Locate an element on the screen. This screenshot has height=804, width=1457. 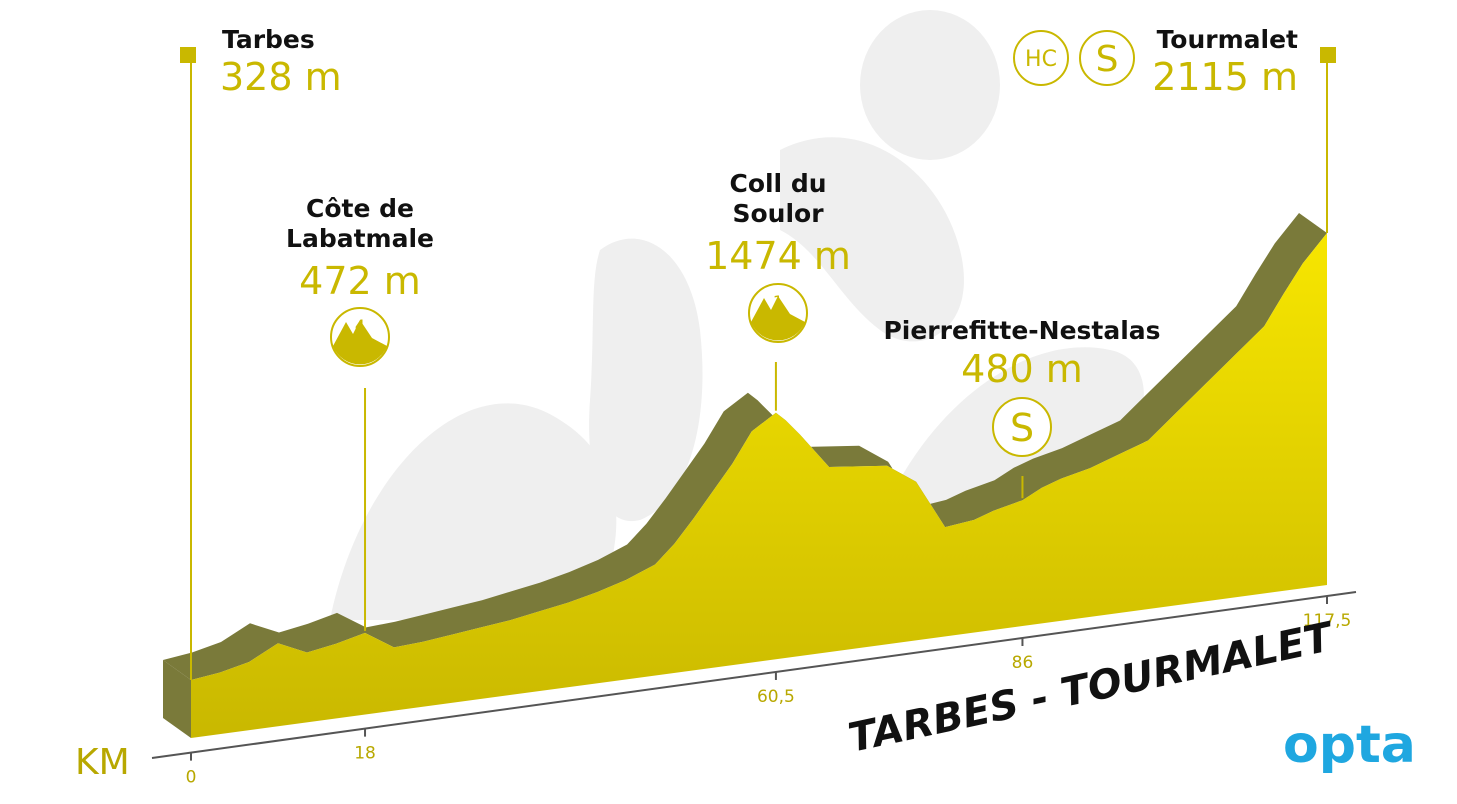
category-1-badge-icon: 1 is located at coordinates (778, 313).